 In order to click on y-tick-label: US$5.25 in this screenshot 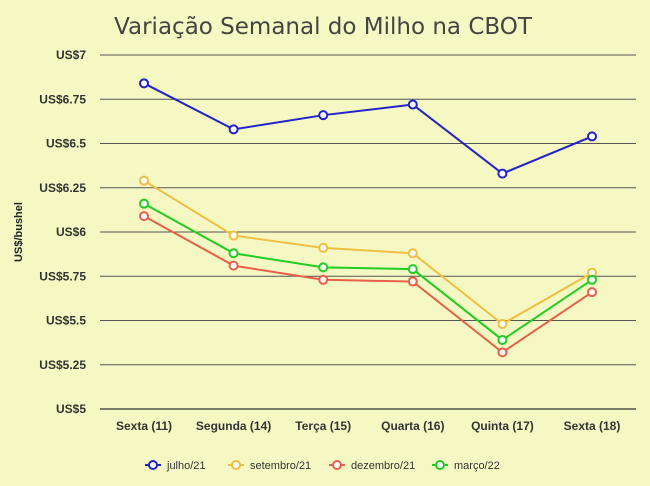, I will do `click(62, 365)`.